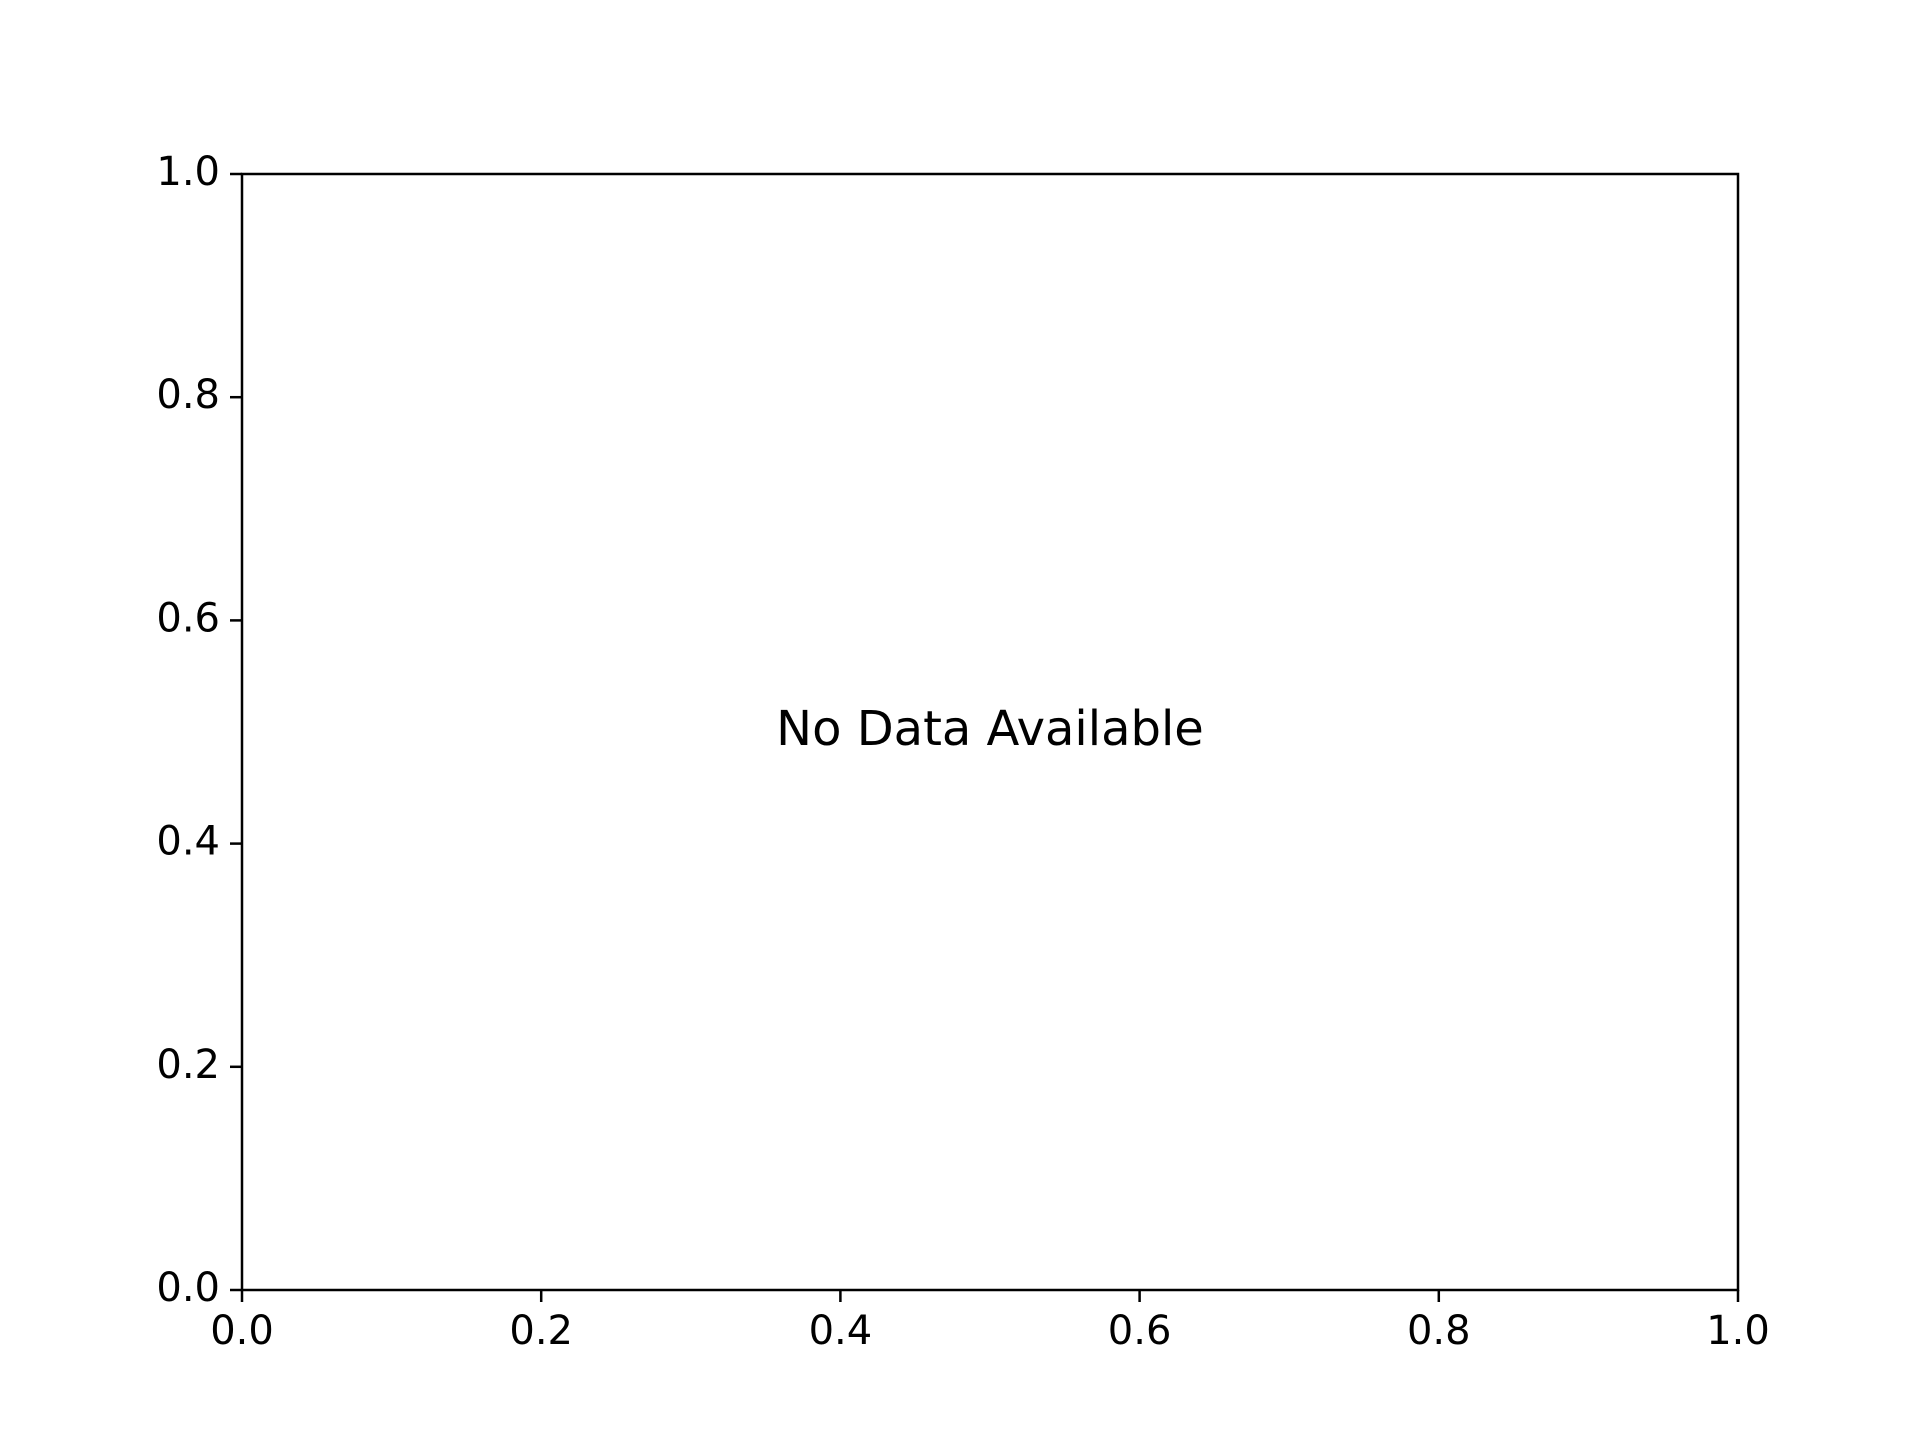  What do you see at coordinates (188, 395) in the screenshot?
I see `y-tick-label: 0.8` at bounding box center [188, 395].